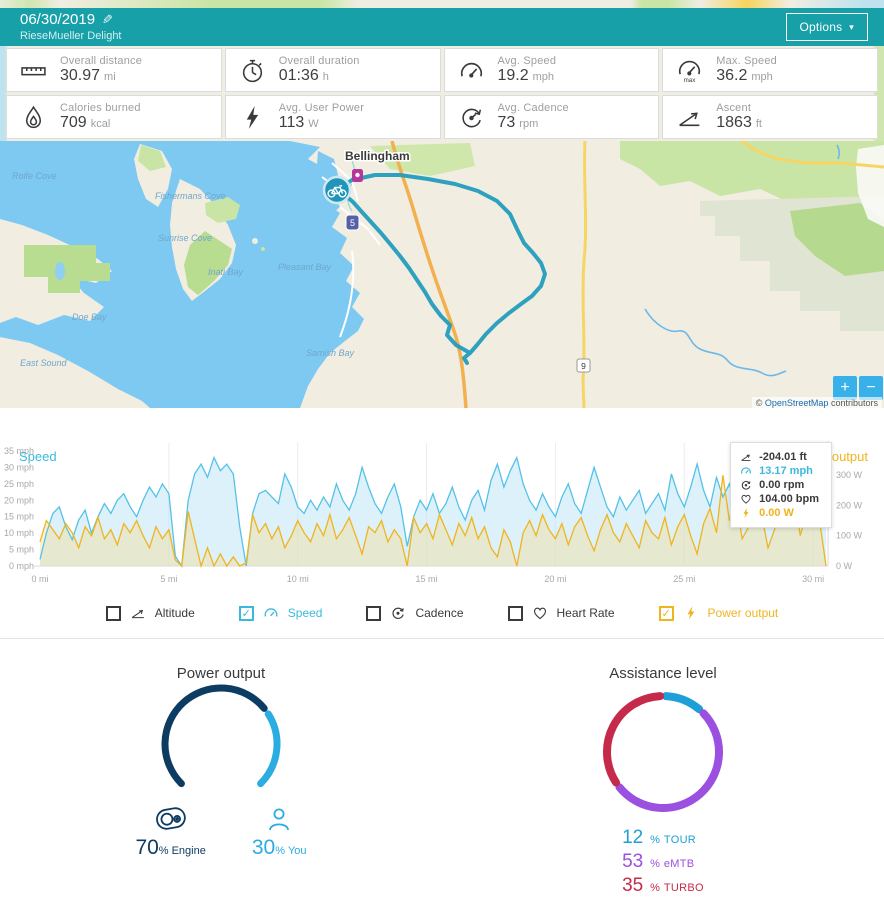  What do you see at coordinates (21, 550) in the screenshot?
I see `svg-text: 5 mph` at bounding box center [21, 550].